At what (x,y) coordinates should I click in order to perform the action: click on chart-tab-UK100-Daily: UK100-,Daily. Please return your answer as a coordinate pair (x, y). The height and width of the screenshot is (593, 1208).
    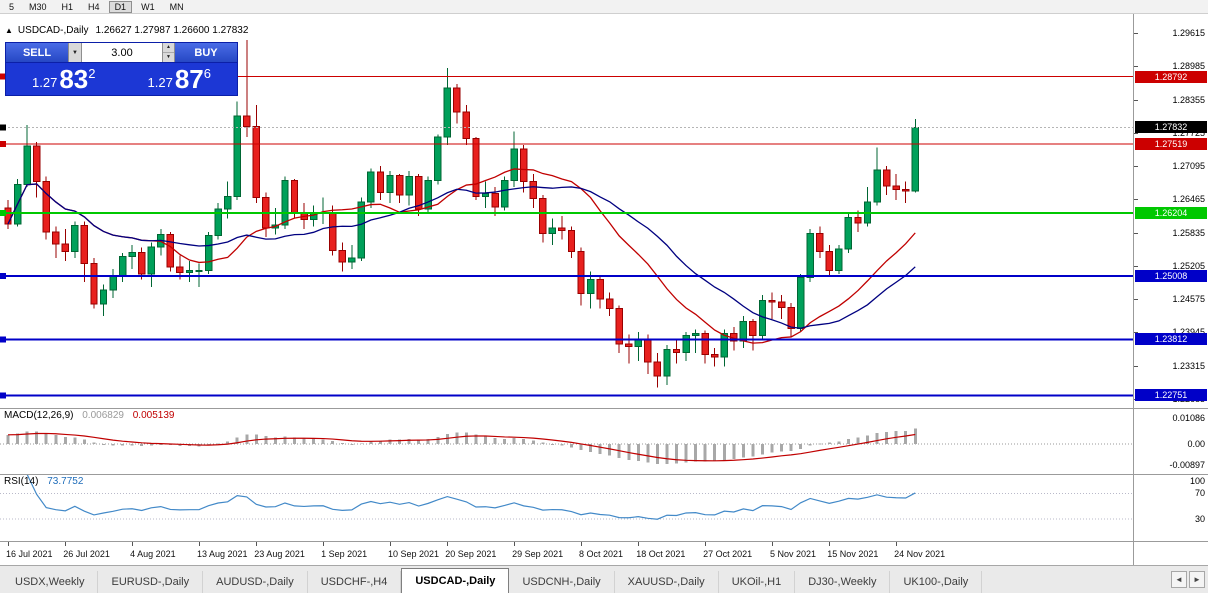
    Looking at the image, I should click on (936, 582).